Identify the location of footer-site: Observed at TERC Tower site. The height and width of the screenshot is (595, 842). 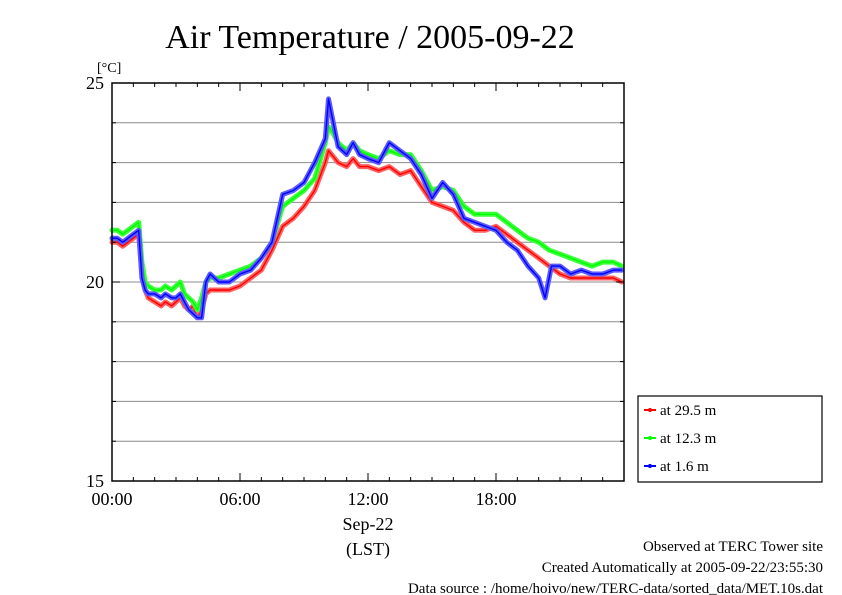
(733, 547).